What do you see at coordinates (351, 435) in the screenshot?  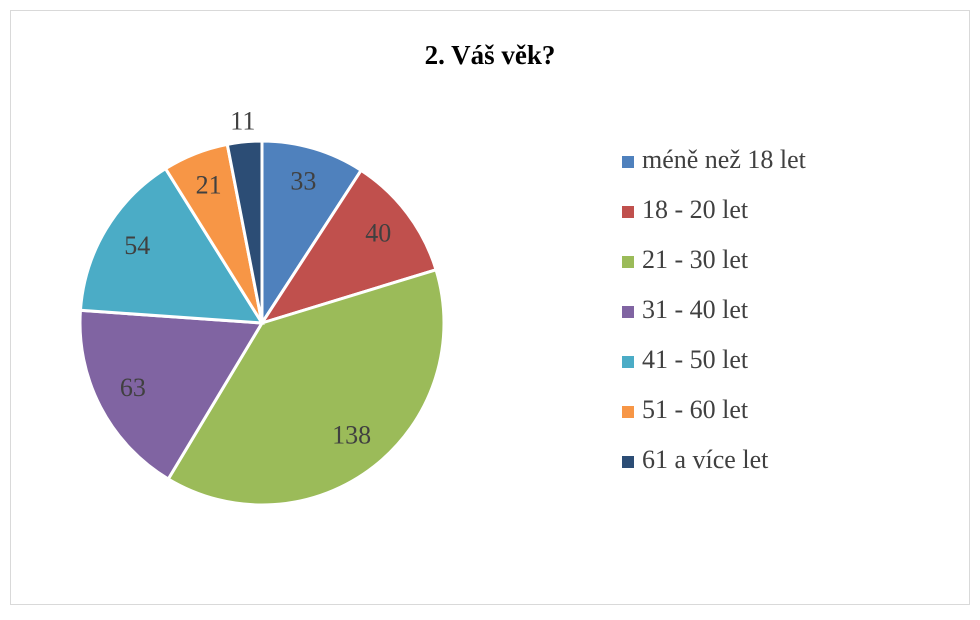 I see `data-label: 138` at bounding box center [351, 435].